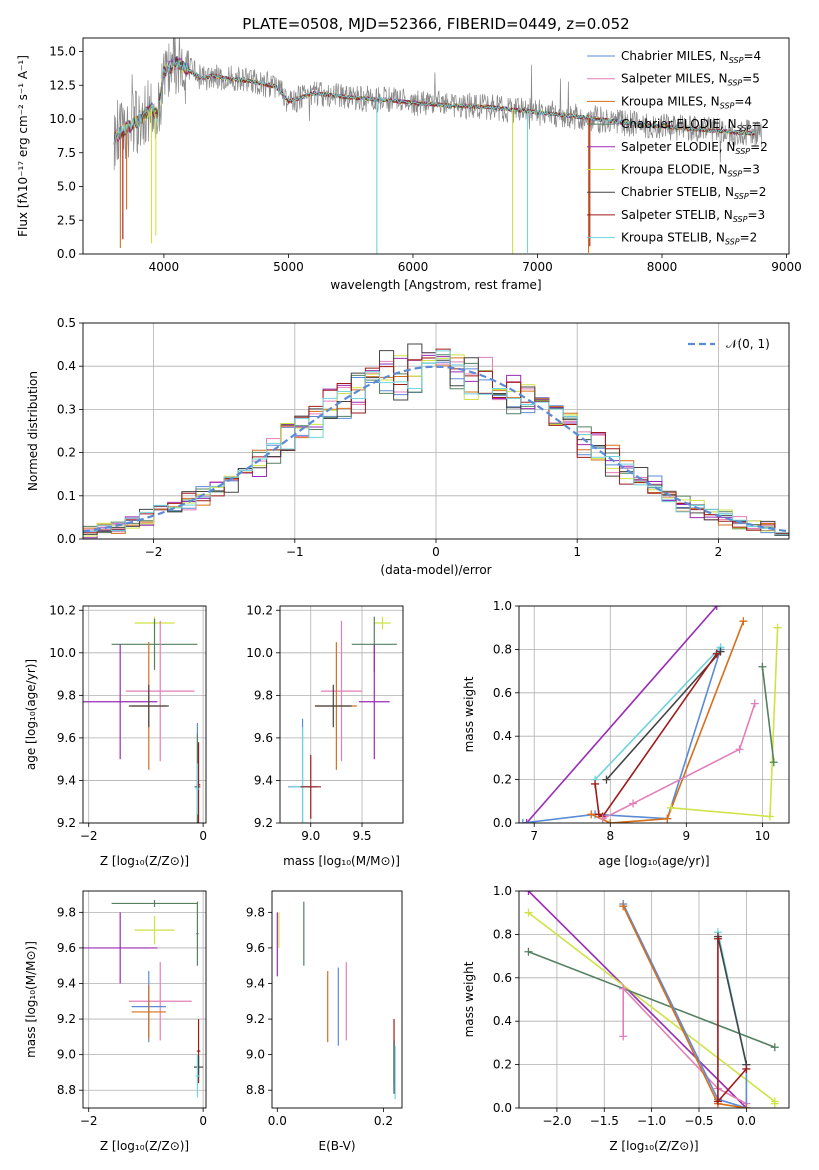 The image size is (819, 1170). Describe the element at coordinates (361, 836) in the screenshot. I see `x-tick-label: 9.5` at that location.